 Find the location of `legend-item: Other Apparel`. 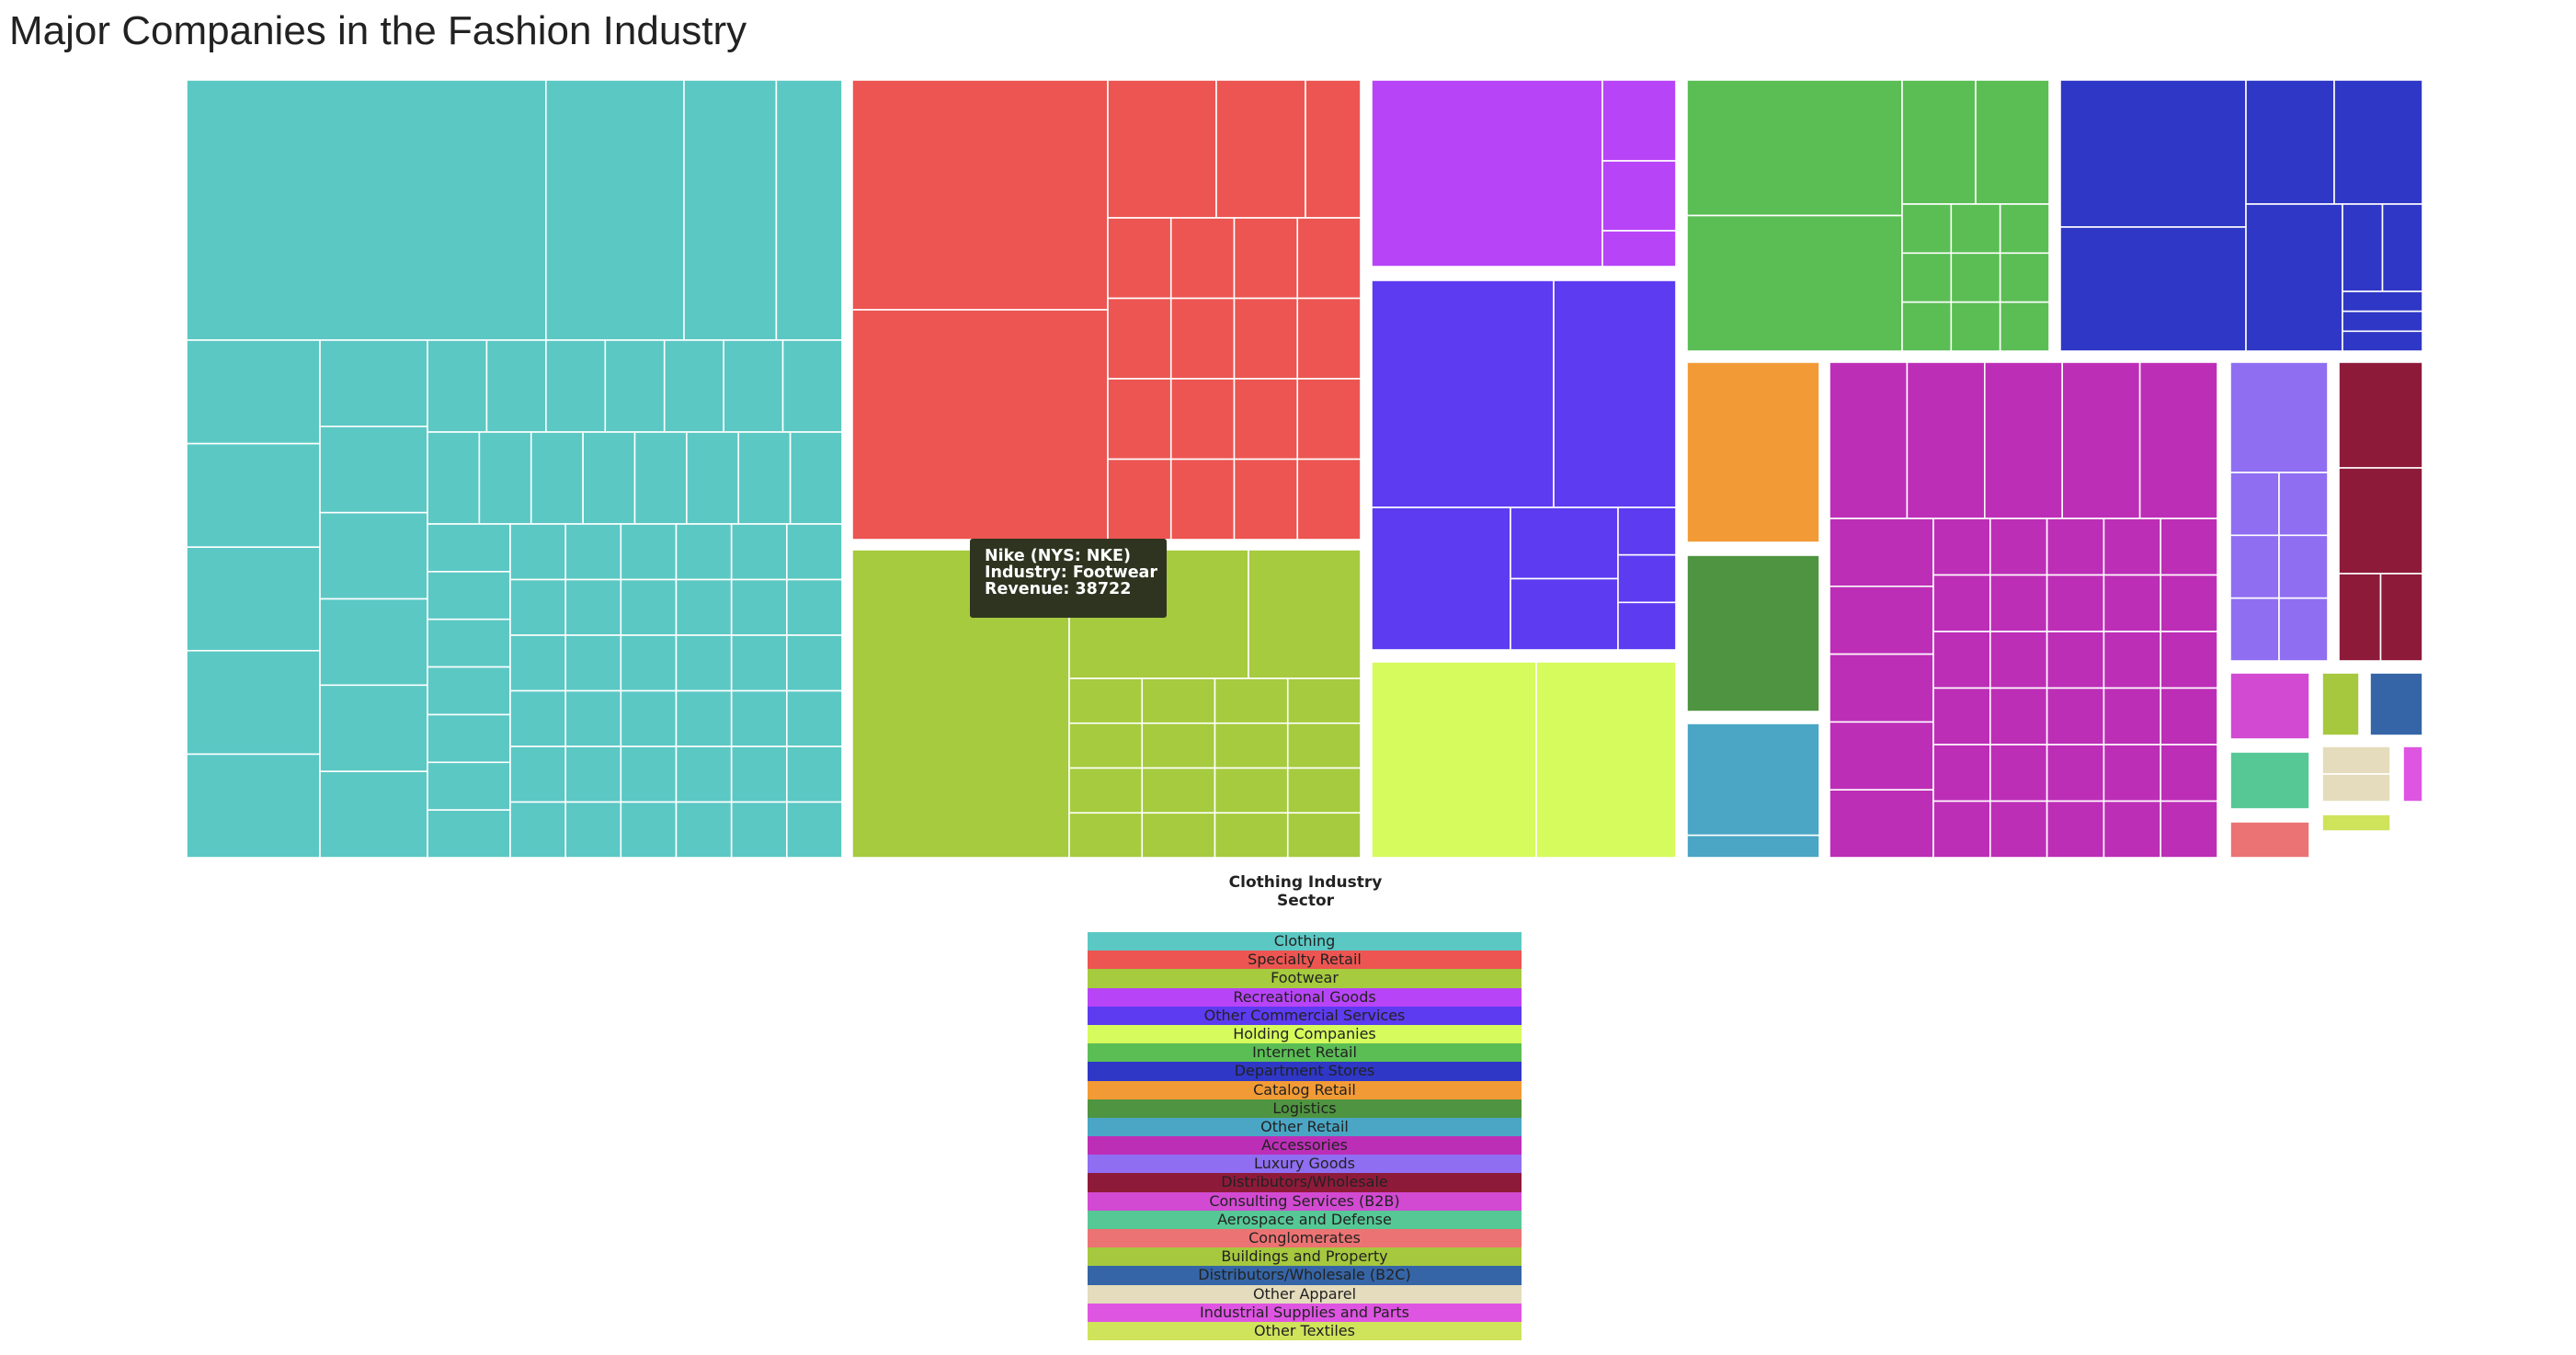

legend-item: Other Apparel is located at coordinates (1305, 1294).